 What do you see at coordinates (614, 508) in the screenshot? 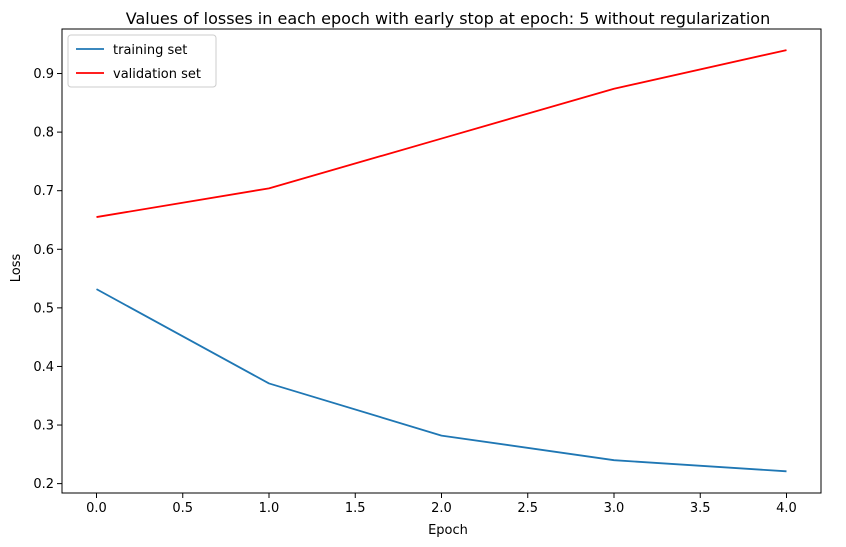
I see `x-tick-label: 3.0` at bounding box center [614, 508].